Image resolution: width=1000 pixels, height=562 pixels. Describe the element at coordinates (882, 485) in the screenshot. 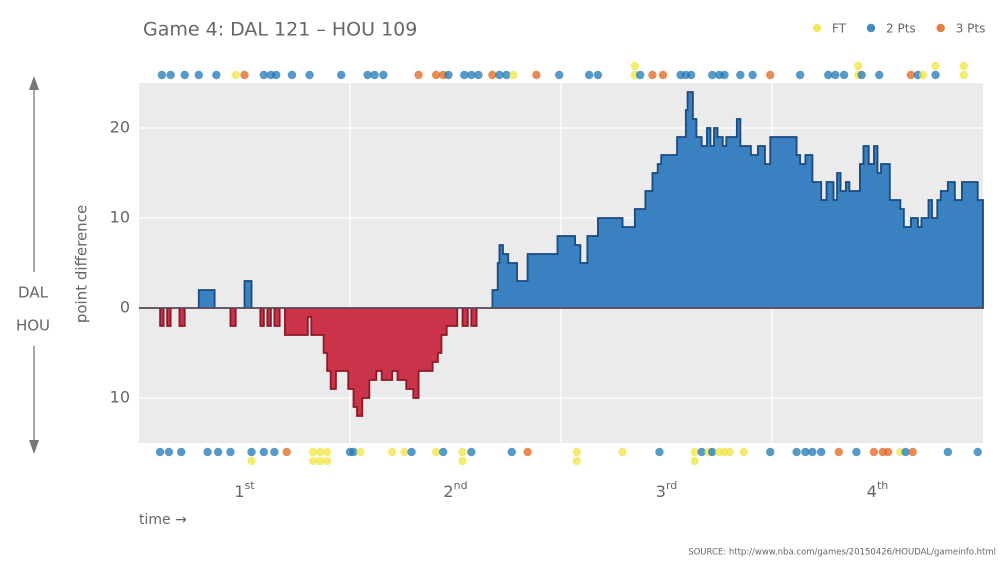

I see `tick-suffix: th` at that location.